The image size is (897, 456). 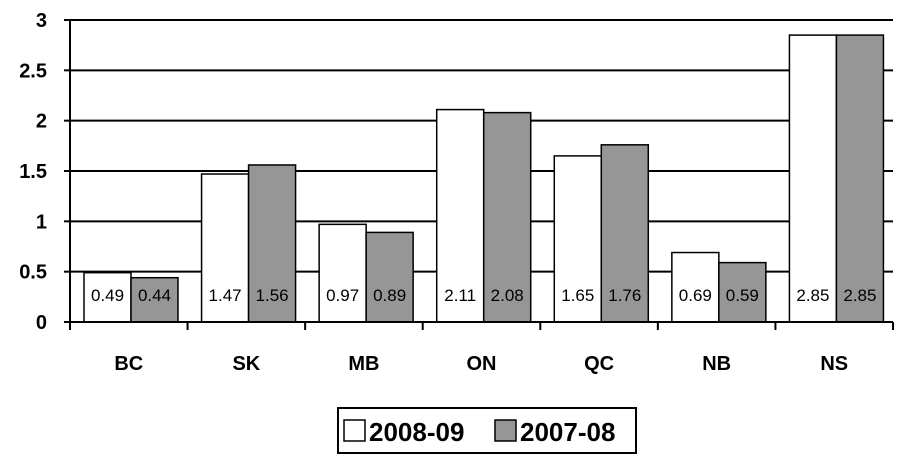 I want to click on legend-box, so click(x=487, y=430).